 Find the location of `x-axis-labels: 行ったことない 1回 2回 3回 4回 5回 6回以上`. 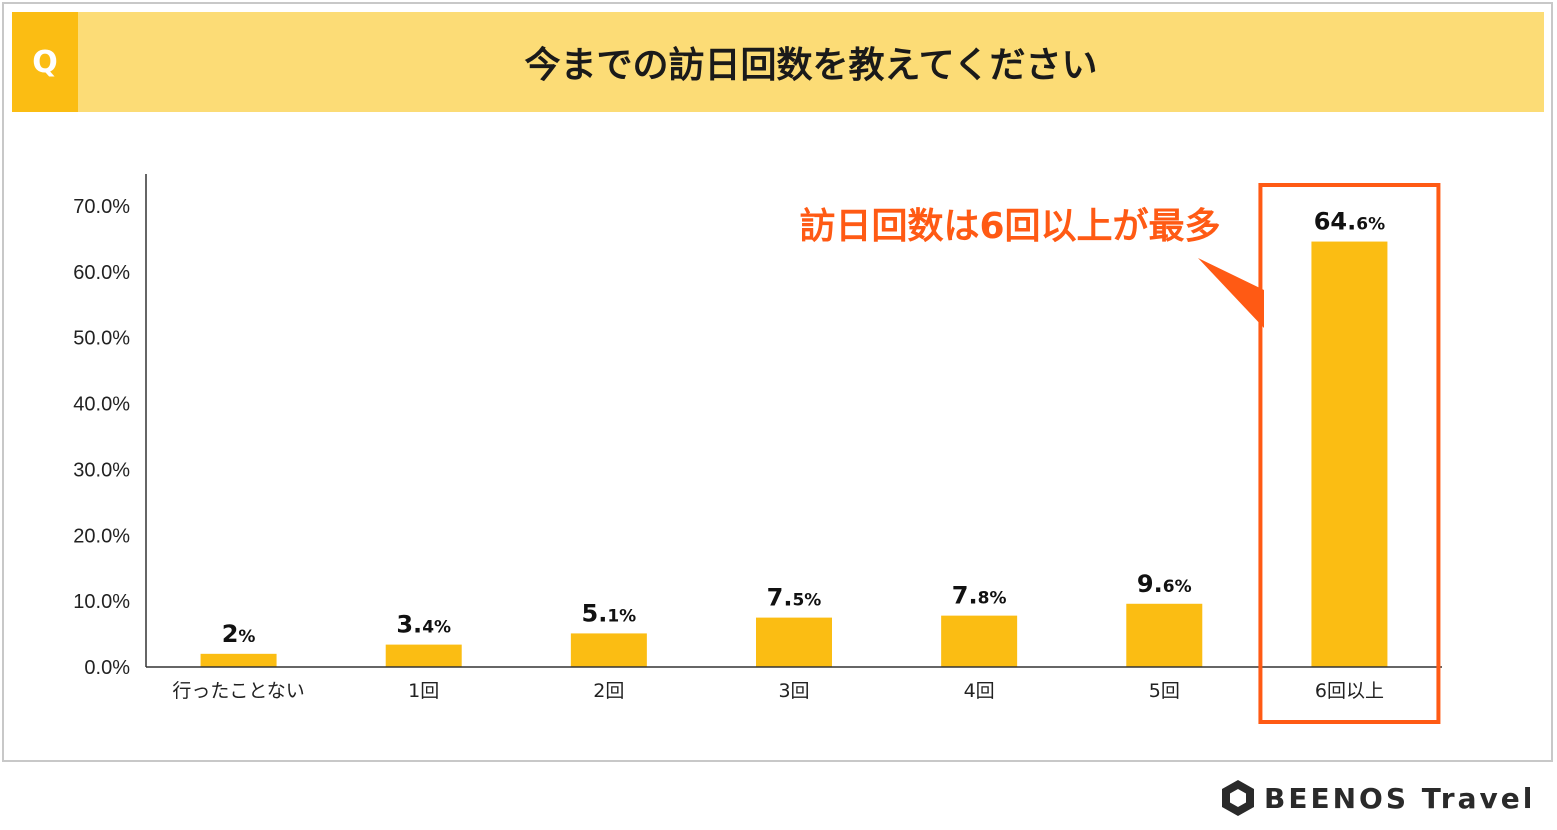

x-axis-labels: 行ったことない 1回 2回 3回 4回 5回 6回以上 is located at coordinates (778, 691).